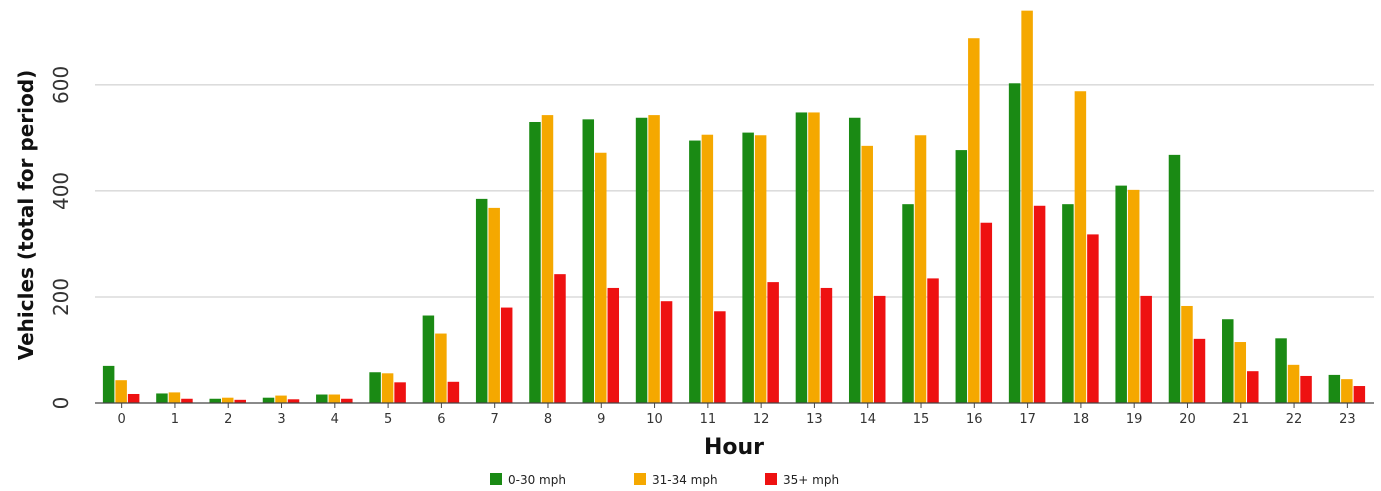 The width and height of the screenshot is (1381, 491). Describe the element at coordinates (708, 419) in the screenshot. I see `x-tick-label: 11` at that location.